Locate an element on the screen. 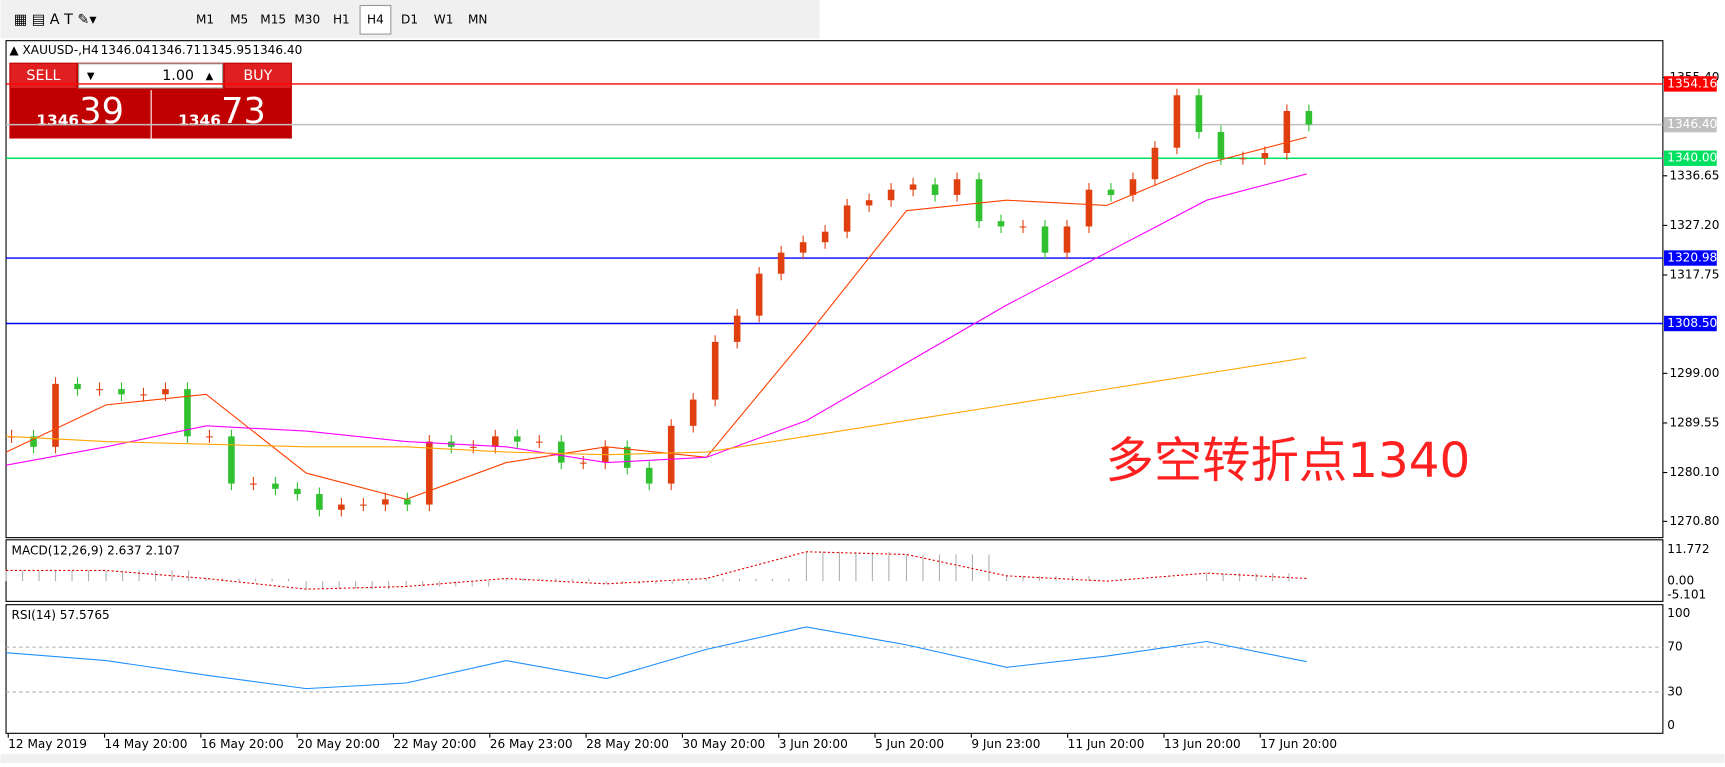 The height and width of the screenshot is (767, 1725). bid-big: 1346 is located at coordinates (57, 120).